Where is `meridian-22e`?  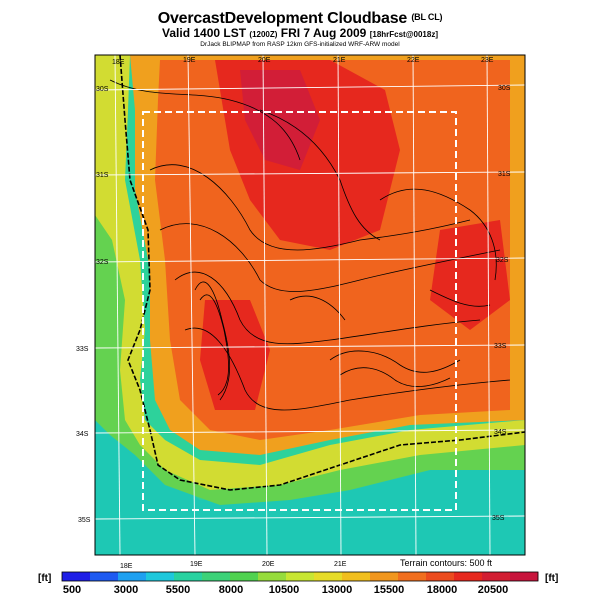 meridian-22e is located at coordinates (414, 305).